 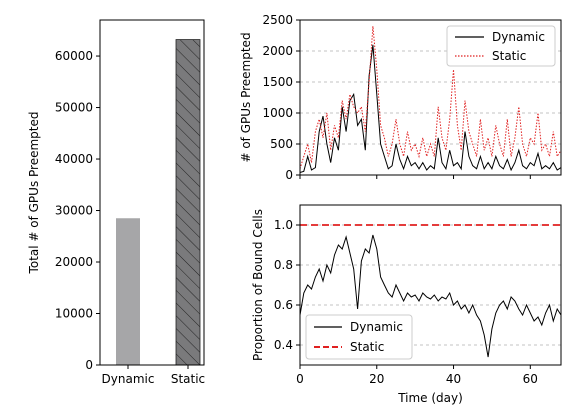 What do you see at coordinates (74, 108) in the screenshot?
I see `bar-y-tick-label: 50000` at bounding box center [74, 108].